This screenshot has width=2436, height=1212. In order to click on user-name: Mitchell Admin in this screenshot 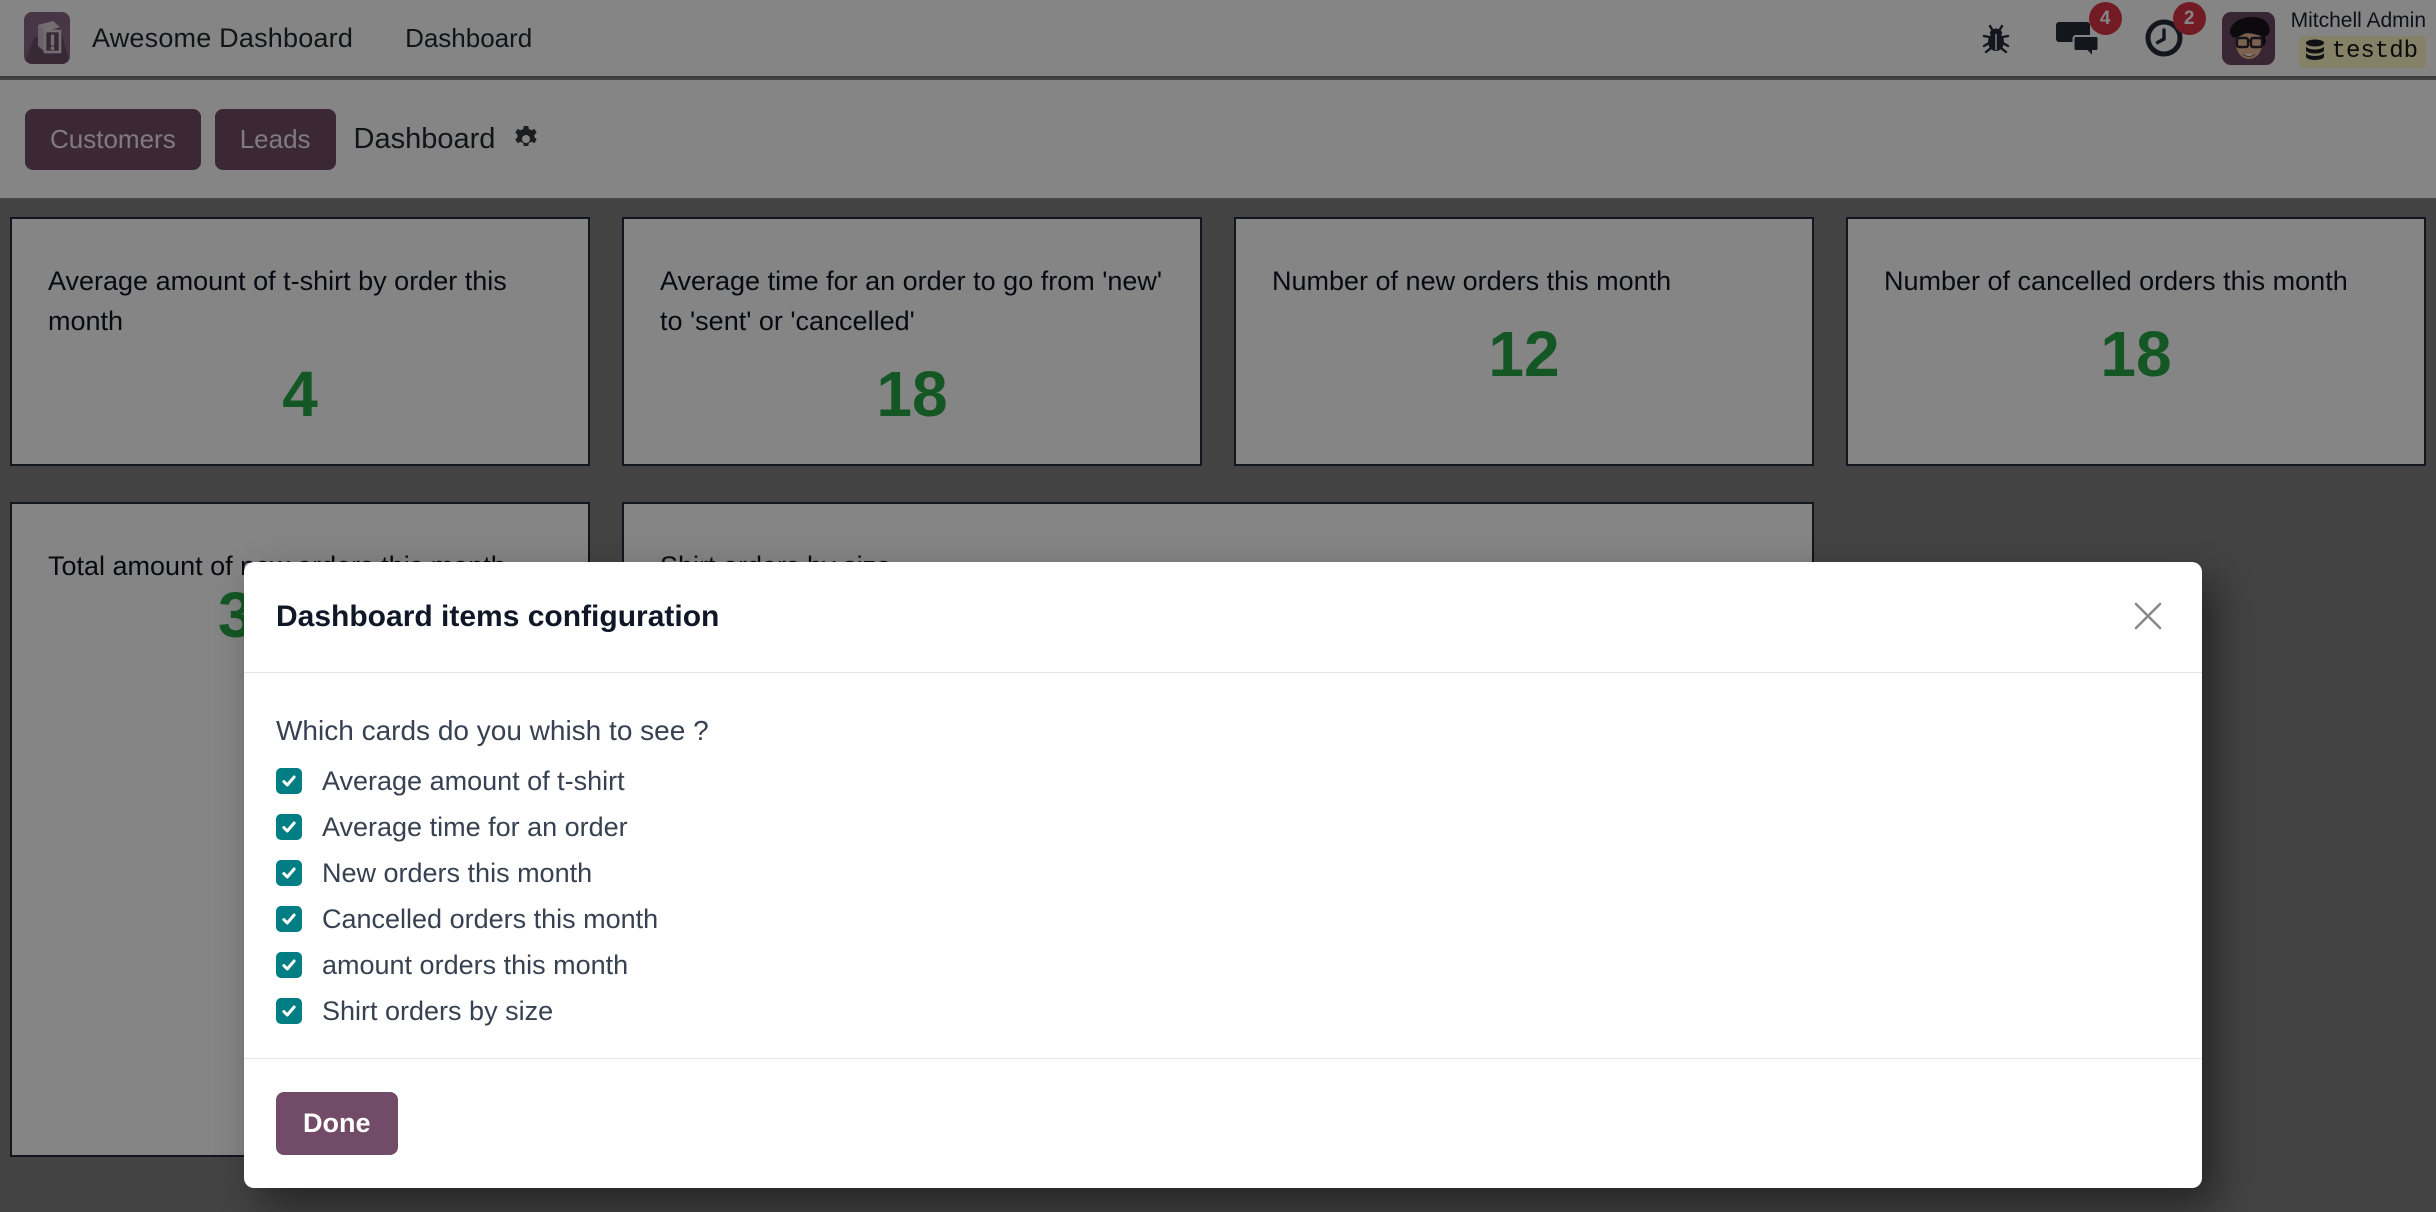, I will do `click(2358, 20)`.